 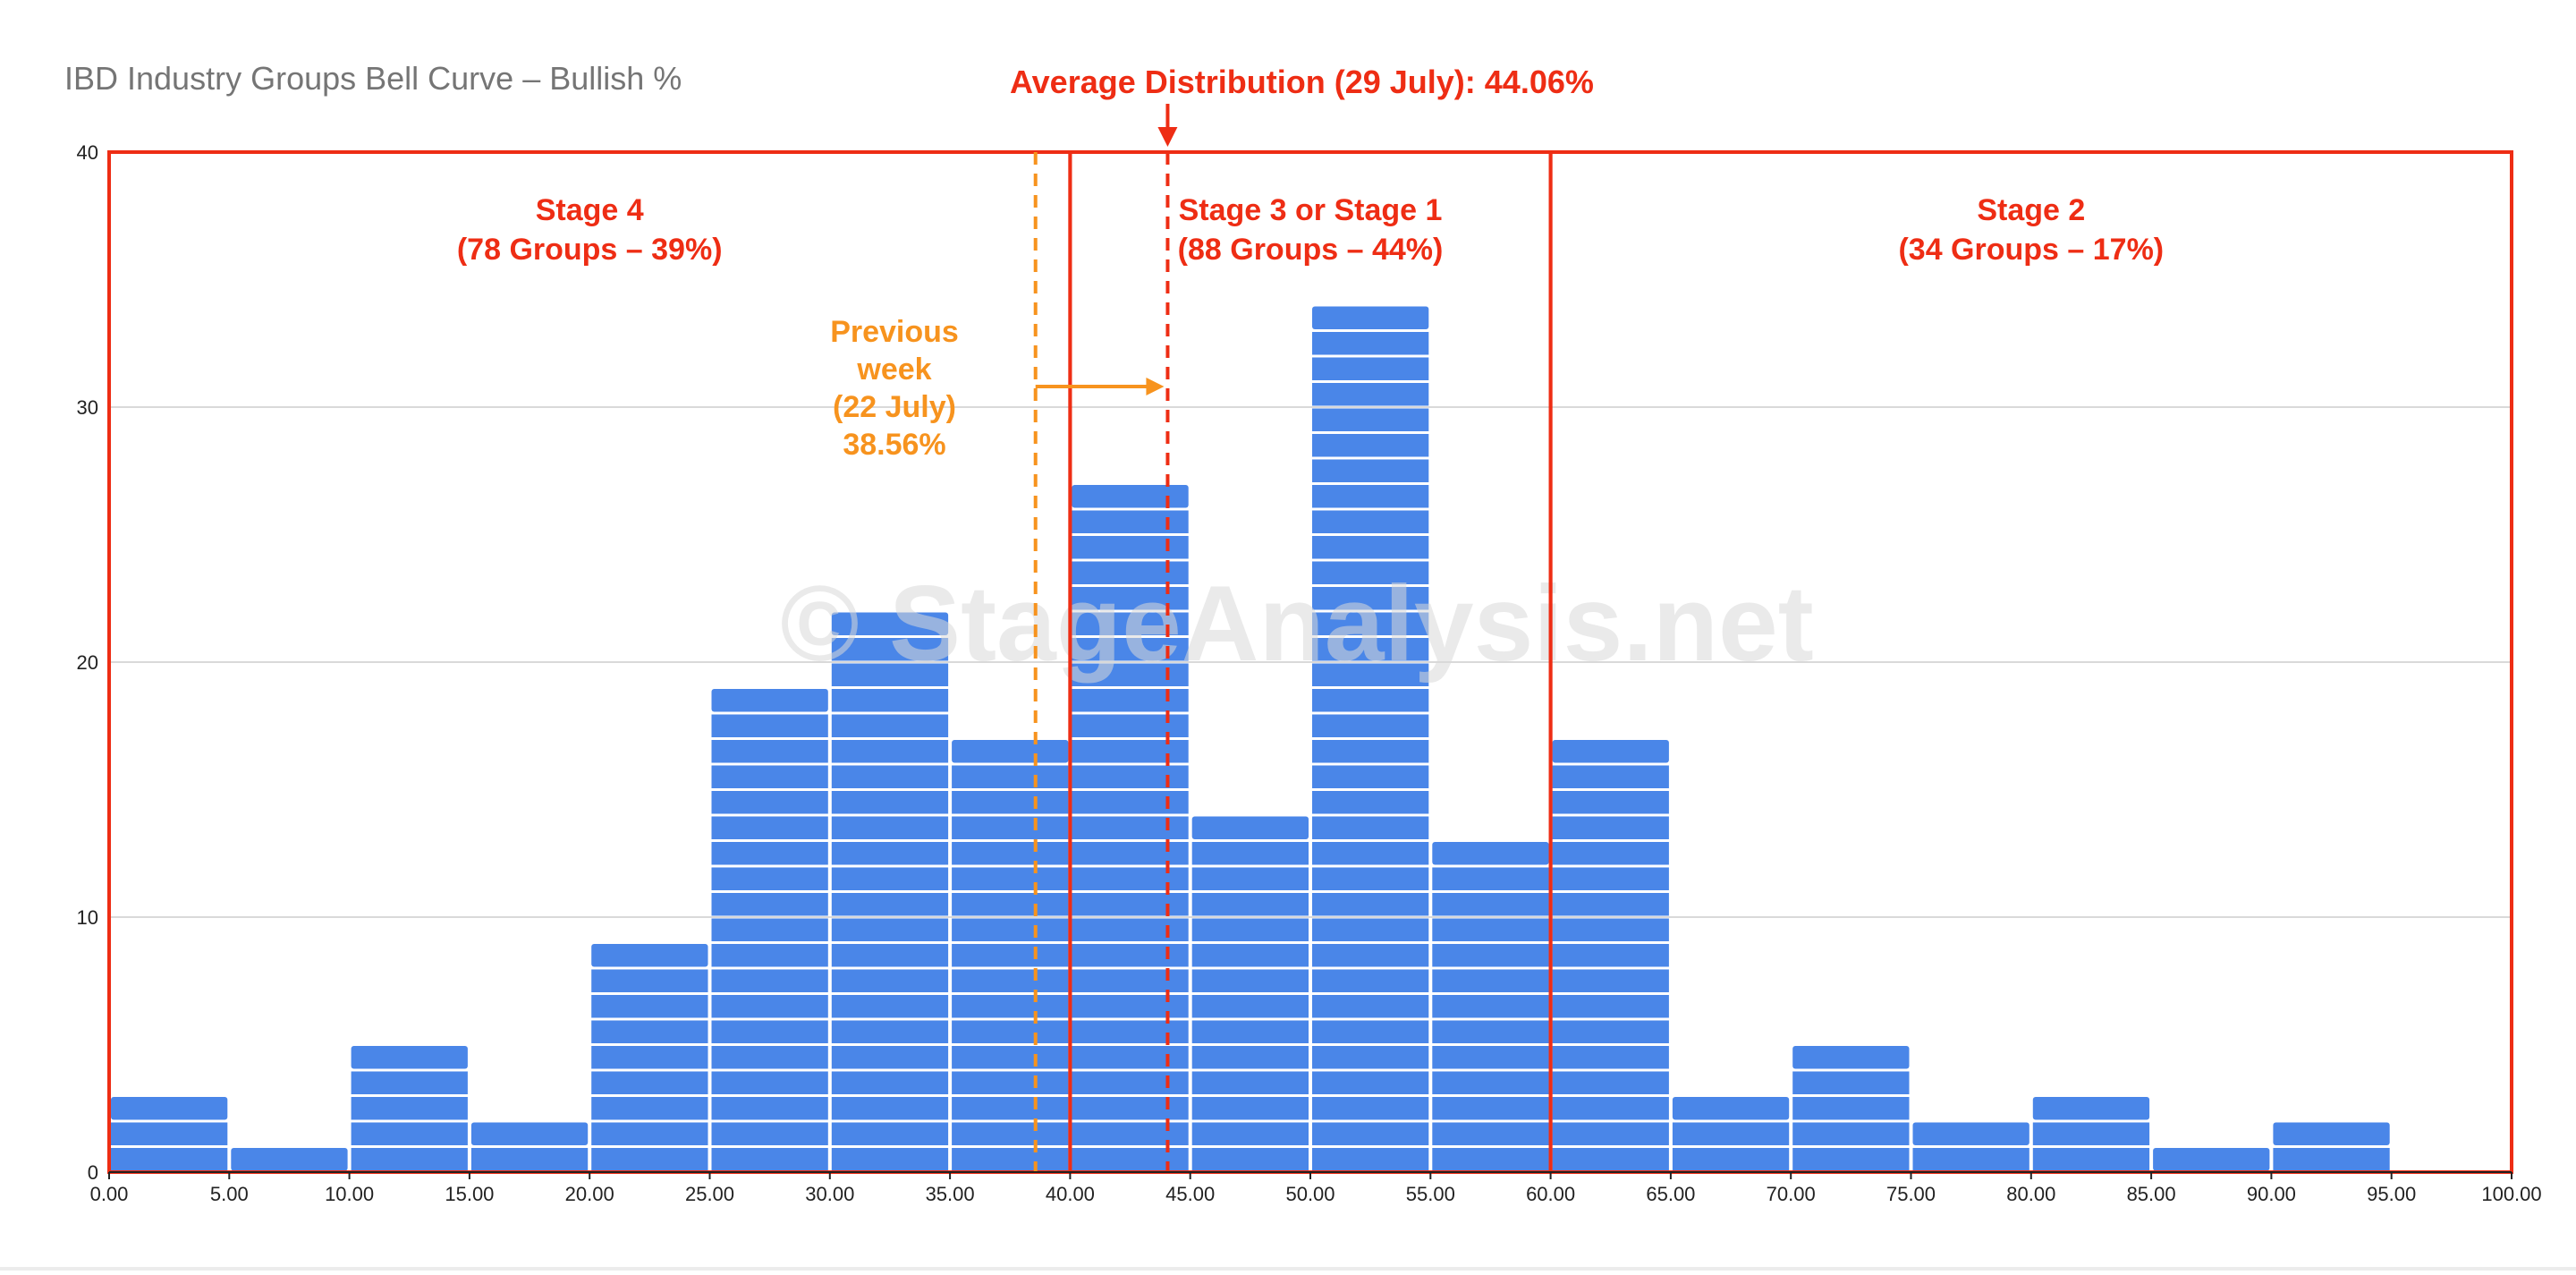 I want to click on x-tick-label: 5.00, so click(x=229, y=1194).